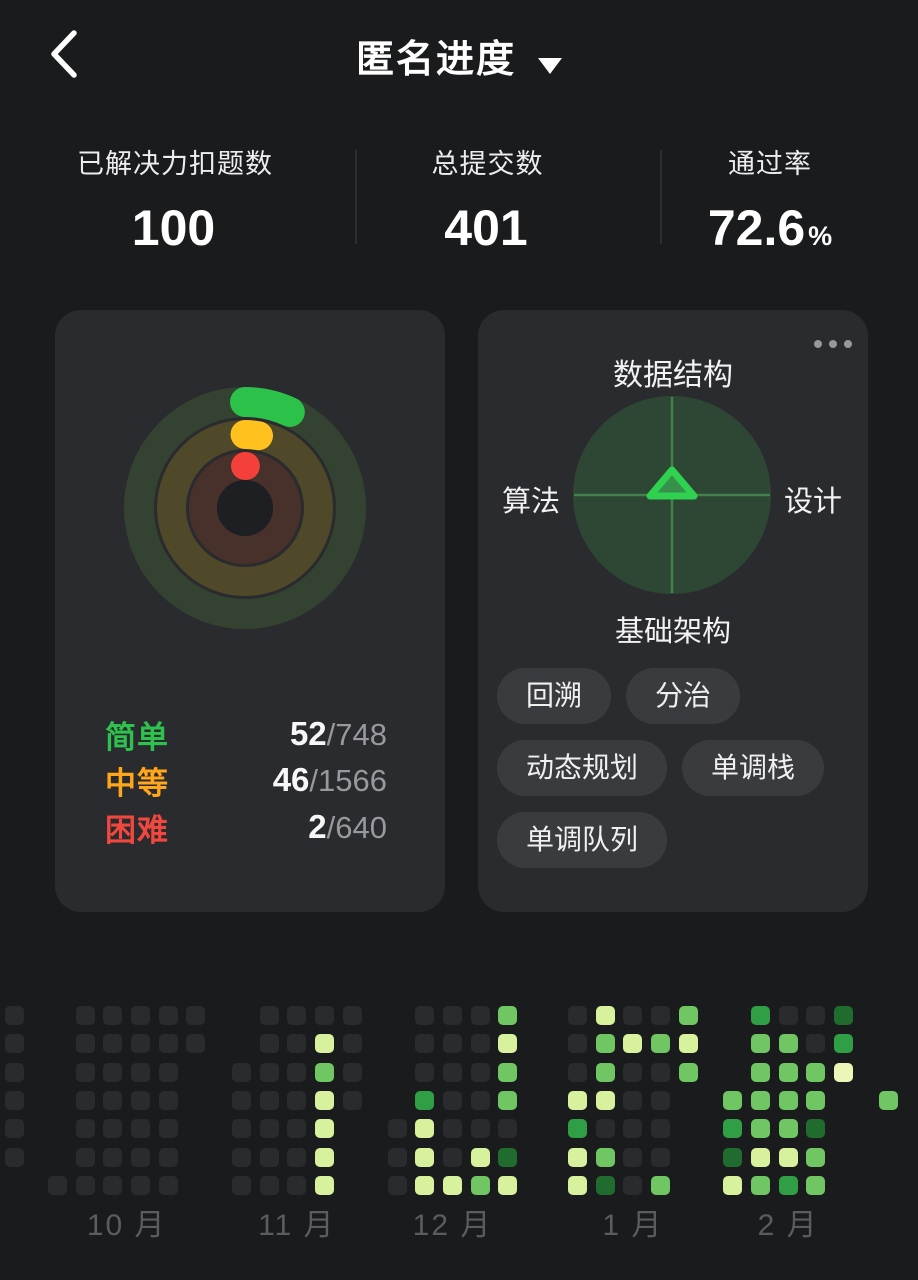 The image size is (918, 1280). What do you see at coordinates (246, 827) in the screenshot?
I see `legend-row: 困难 2/640` at bounding box center [246, 827].